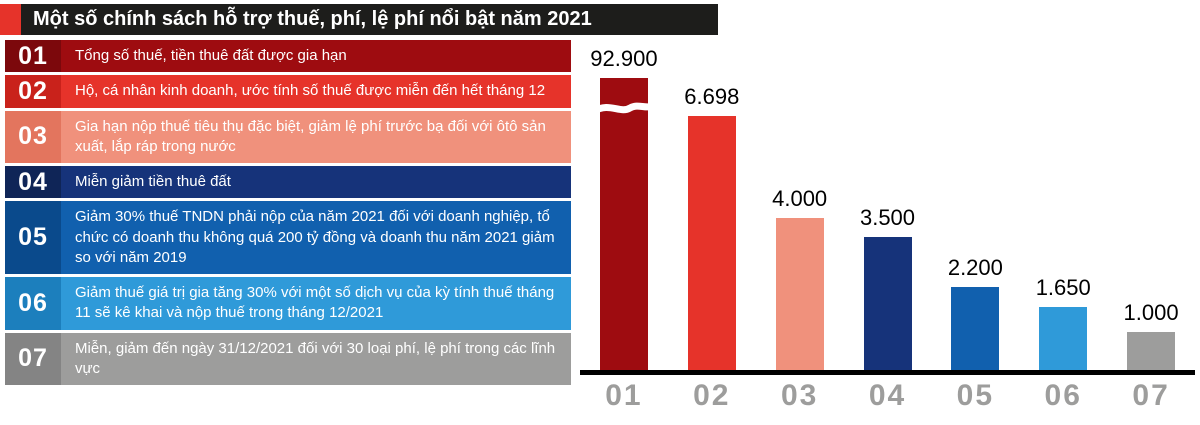 The height and width of the screenshot is (425, 1200). What do you see at coordinates (800, 198) in the screenshot?
I see `bar-value-label: 4.000` at bounding box center [800, 198].